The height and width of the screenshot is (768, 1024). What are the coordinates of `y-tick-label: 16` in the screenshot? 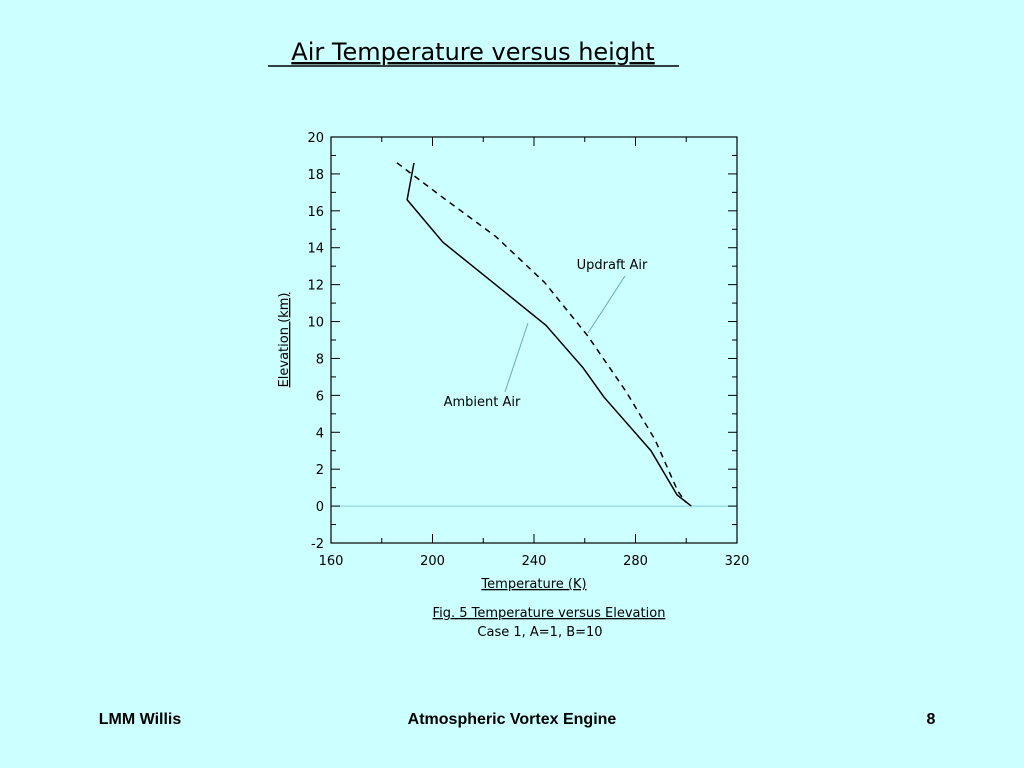 It's located at (315, 212).